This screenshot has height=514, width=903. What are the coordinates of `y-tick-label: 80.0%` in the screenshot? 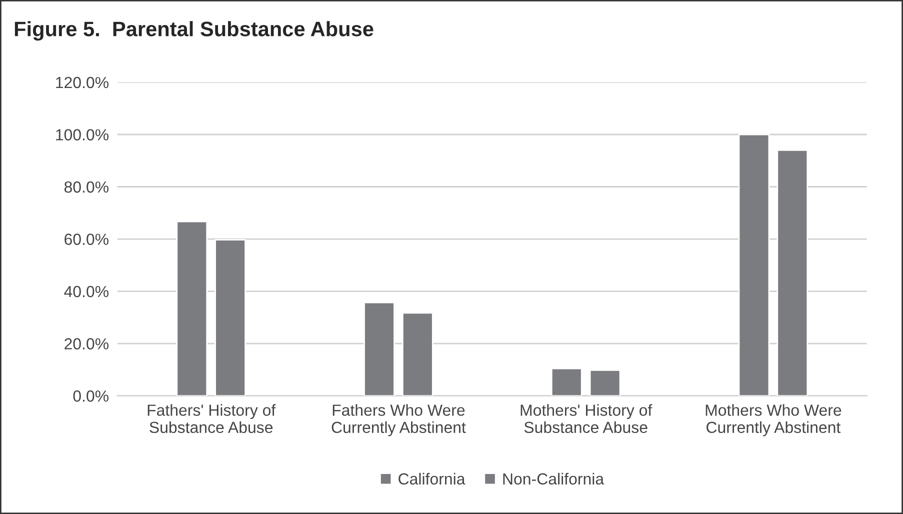 It's located at (86, 187).